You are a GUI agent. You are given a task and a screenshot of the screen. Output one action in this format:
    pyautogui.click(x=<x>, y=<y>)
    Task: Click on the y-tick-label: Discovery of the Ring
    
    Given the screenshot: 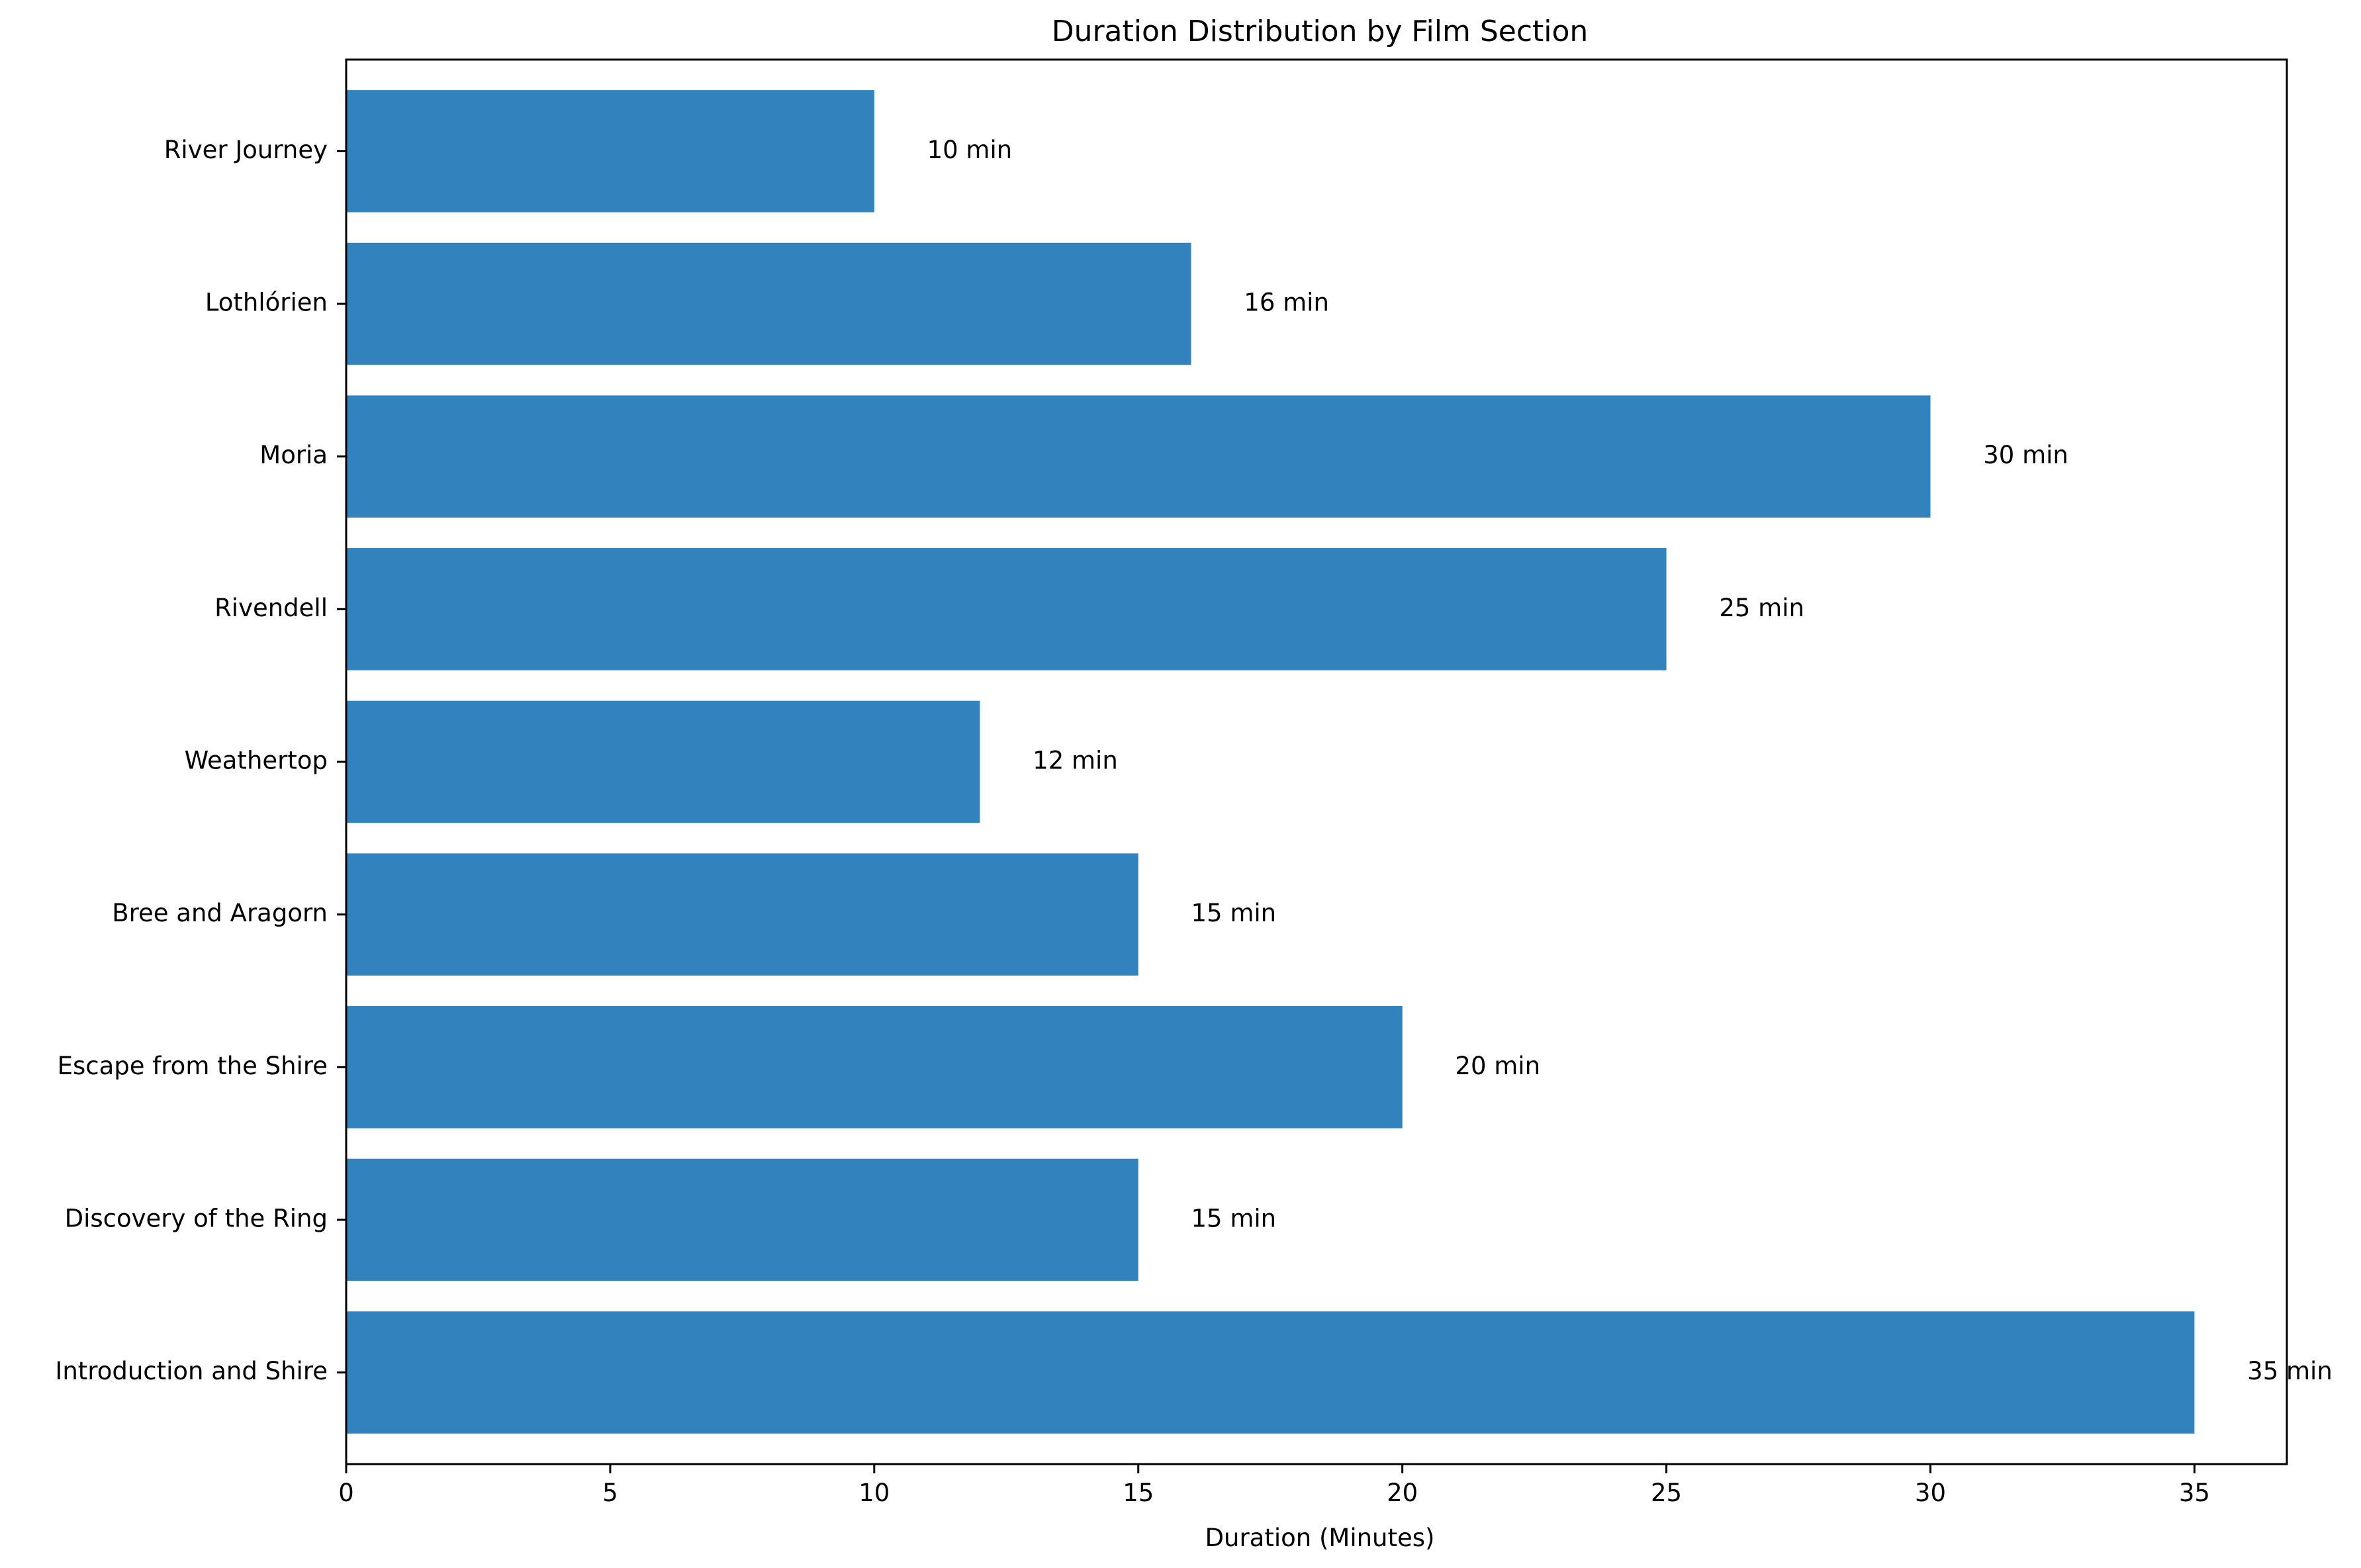 What is the action you would take?
    pyautogui.click(x=196, y=1218)
    